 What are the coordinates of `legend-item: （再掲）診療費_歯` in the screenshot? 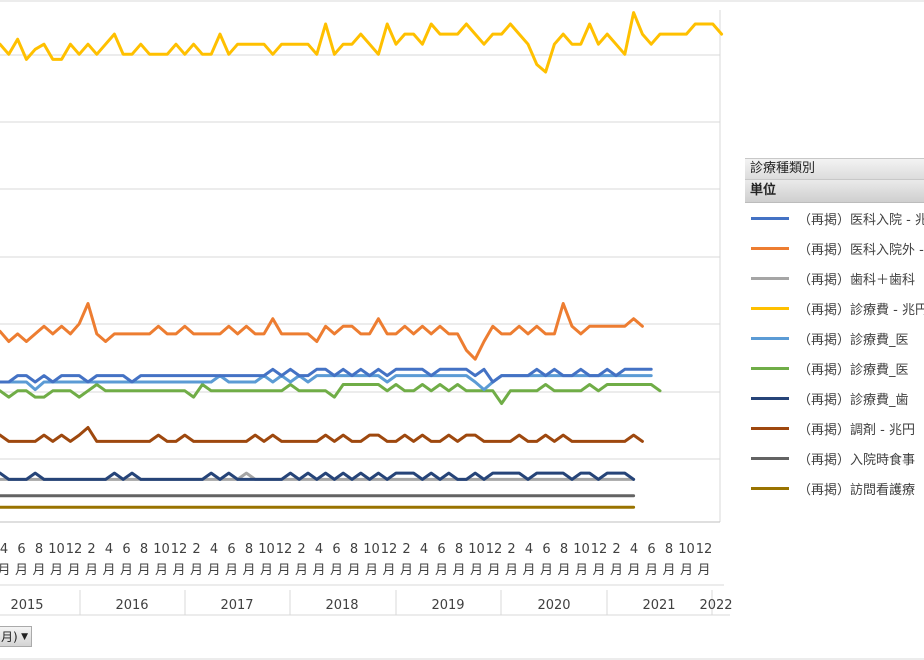 It's located at (834, 398).